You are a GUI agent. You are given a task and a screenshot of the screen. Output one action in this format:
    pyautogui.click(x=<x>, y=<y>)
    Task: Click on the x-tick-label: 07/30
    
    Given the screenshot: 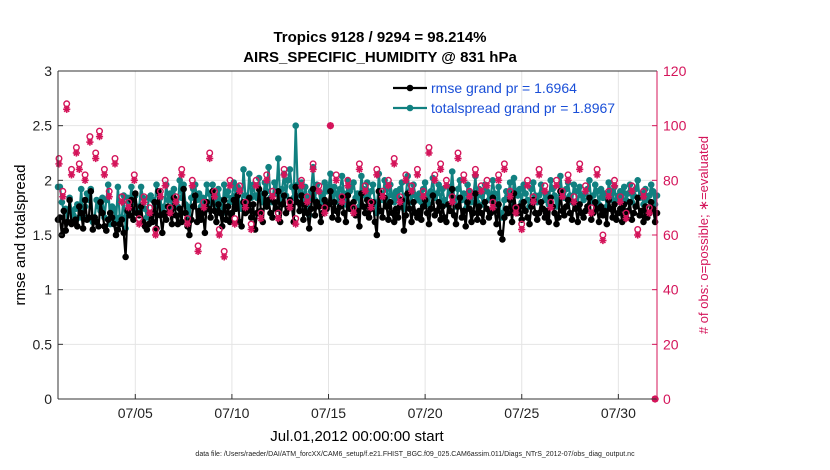 What is the action you would take?
    pyautogui.click(x=618, y=413)
    